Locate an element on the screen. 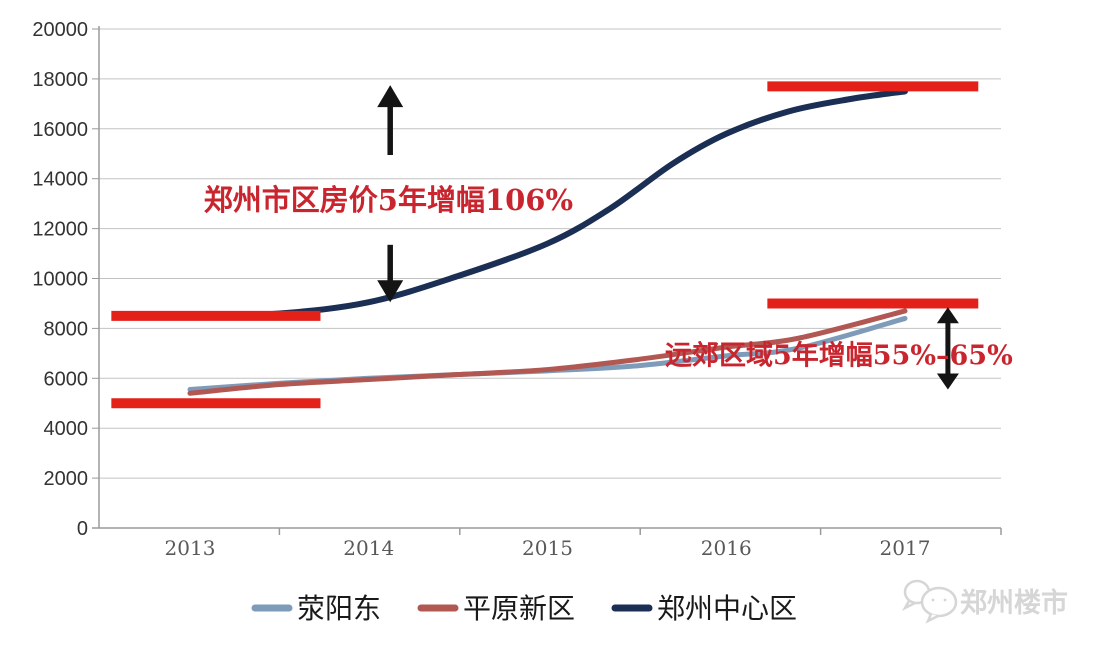 The width and height of the screenshot is (1101, 649). x-tick-label: 2017 is located at coordinates (905, 548).